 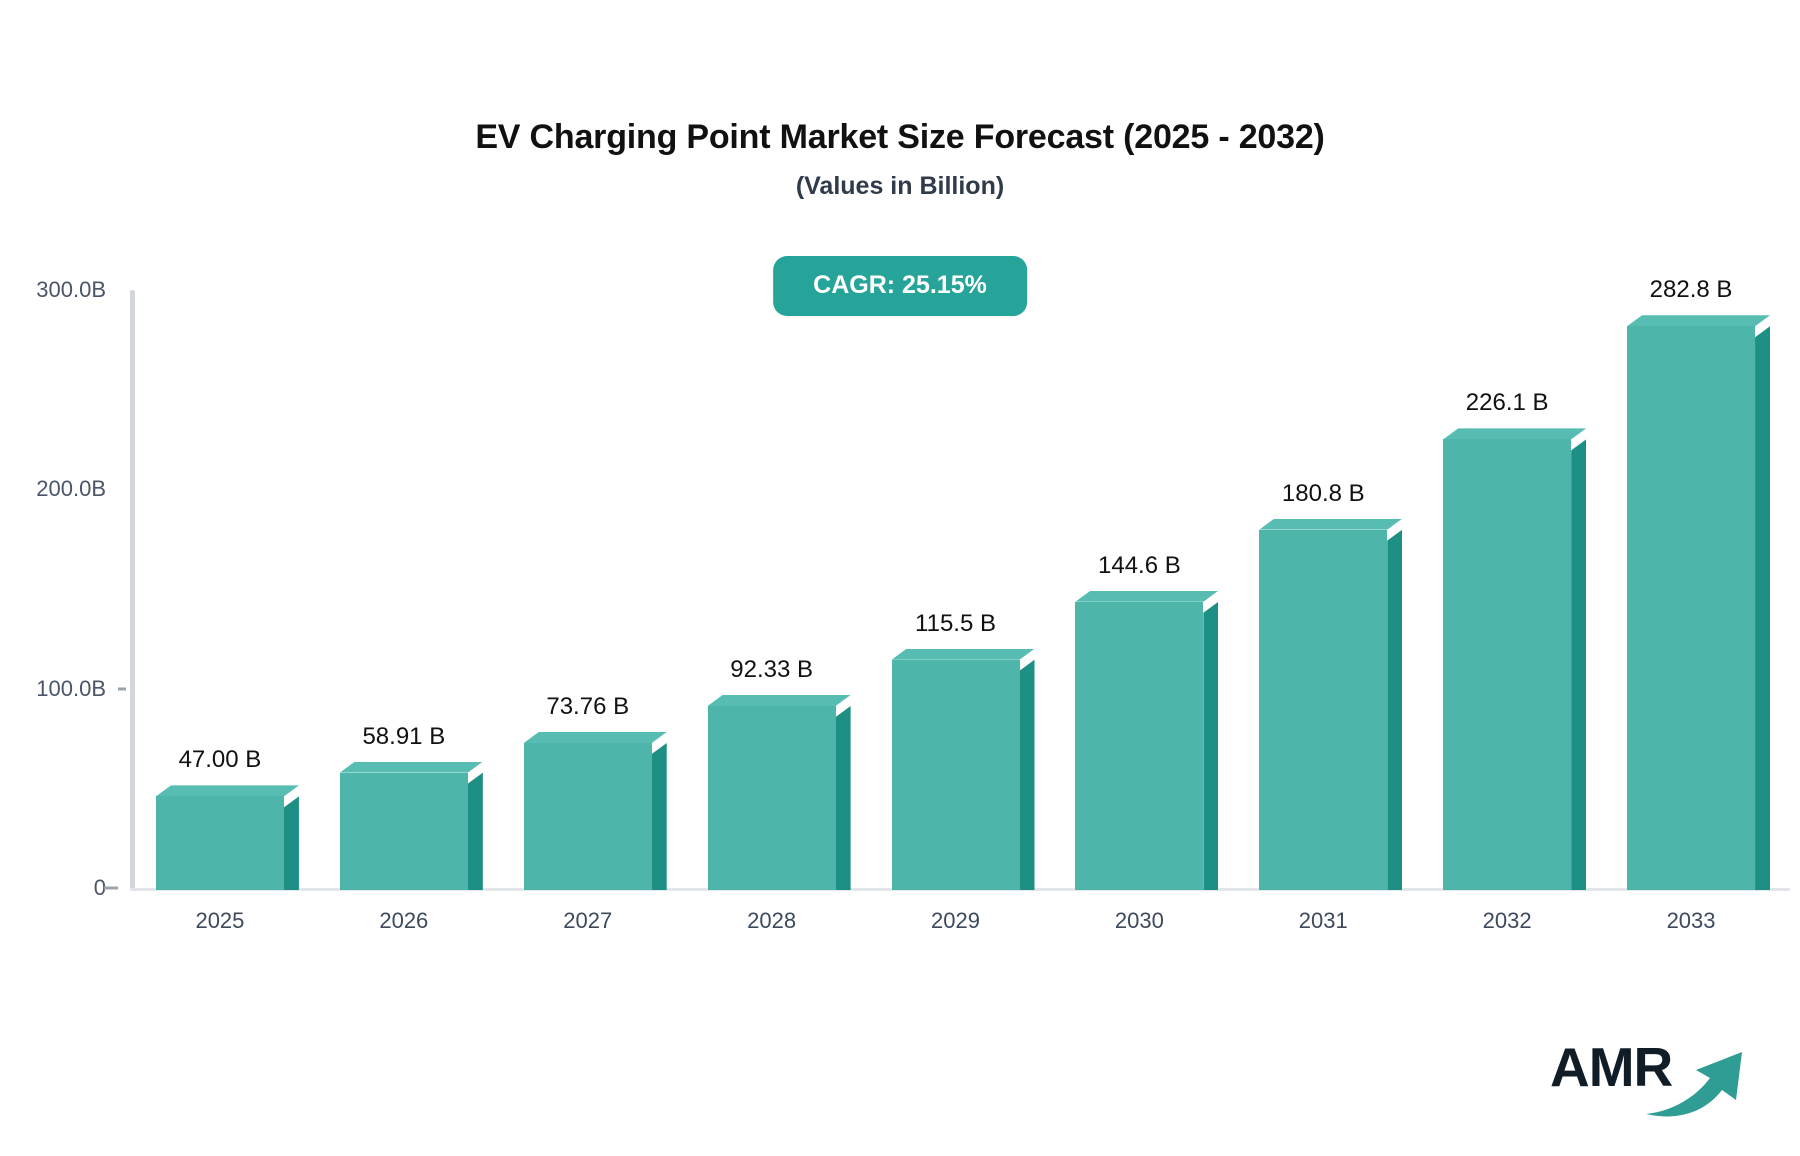 I want to click on x-axis-tick-label: 2032, so click(x=1507, y=920).